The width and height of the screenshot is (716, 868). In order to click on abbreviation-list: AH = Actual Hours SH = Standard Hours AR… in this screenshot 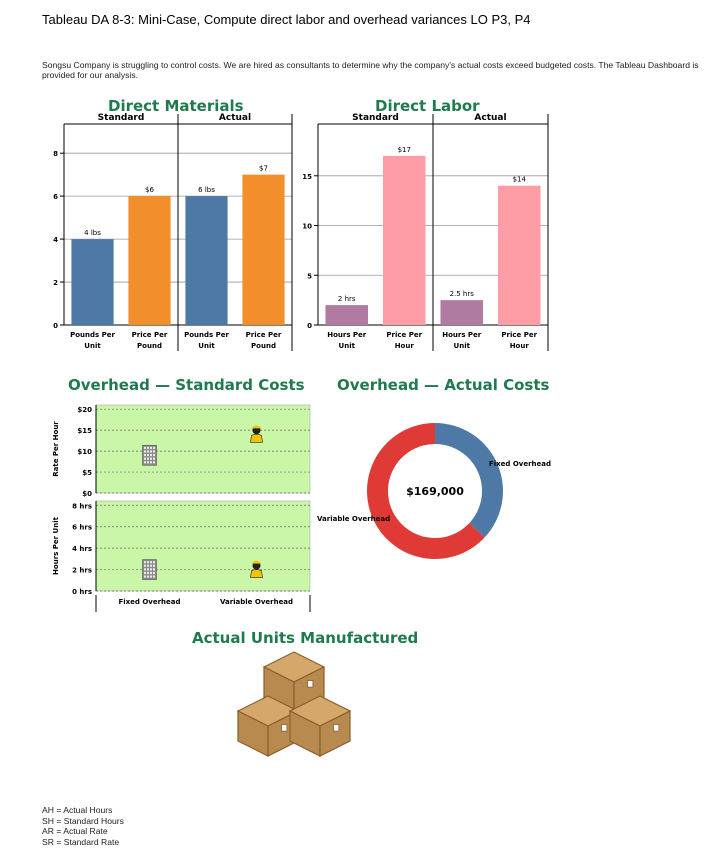, I will do `click(83, 826)`.